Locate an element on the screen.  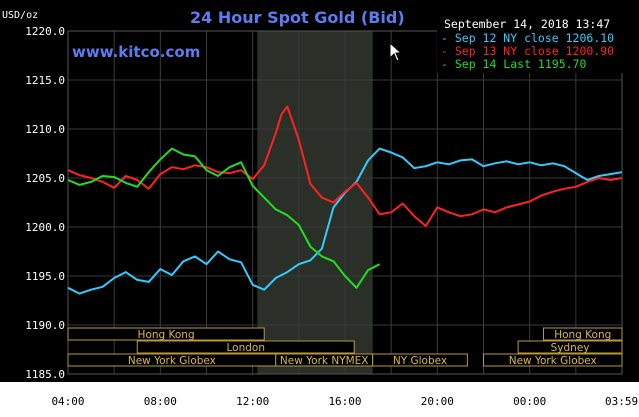
x-tick-gmt-3: 16:00 is located at coordinates (344, 401).